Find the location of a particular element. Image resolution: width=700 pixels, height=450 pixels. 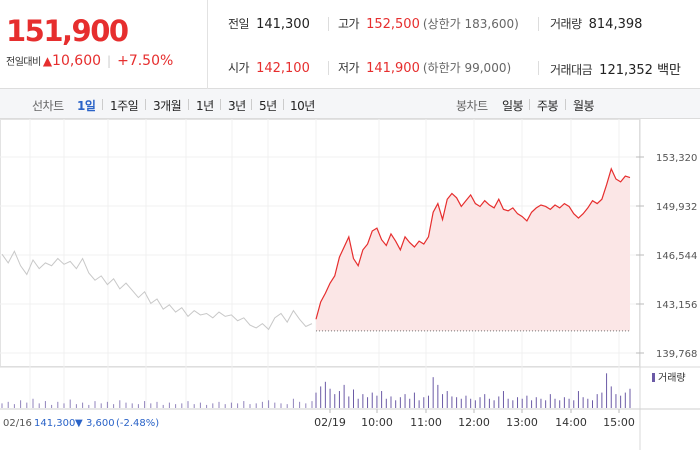

y-tick-label: 146,544 is located at coordinates (676, 256).